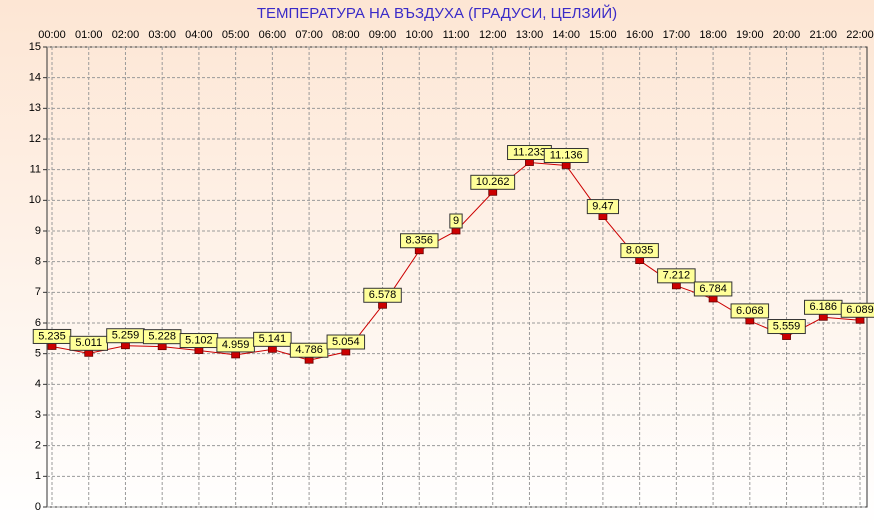 This screenshot has height=529, width=874. What do you see at coordinates (35, 108) in the screenshot?
I see `y-tick-label: 13` at bounding box center [35, 108].